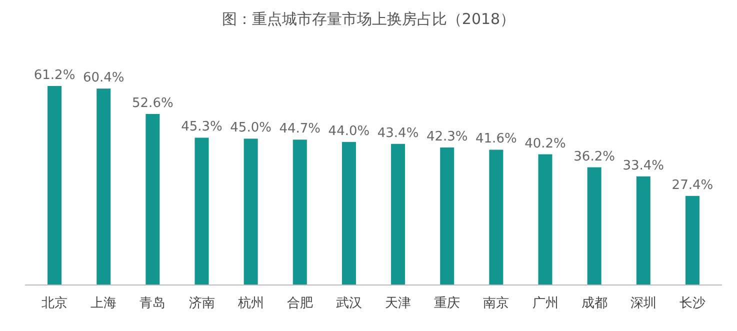  Describe the element at coordinates (369, 19) in the screenshot. I see `chart-title: 图：重点城市存量市场上换房占比（2018）` at that location.